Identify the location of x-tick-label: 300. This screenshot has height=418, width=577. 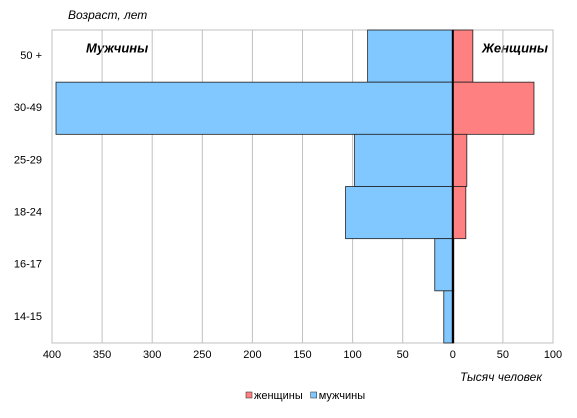
(152, 355).